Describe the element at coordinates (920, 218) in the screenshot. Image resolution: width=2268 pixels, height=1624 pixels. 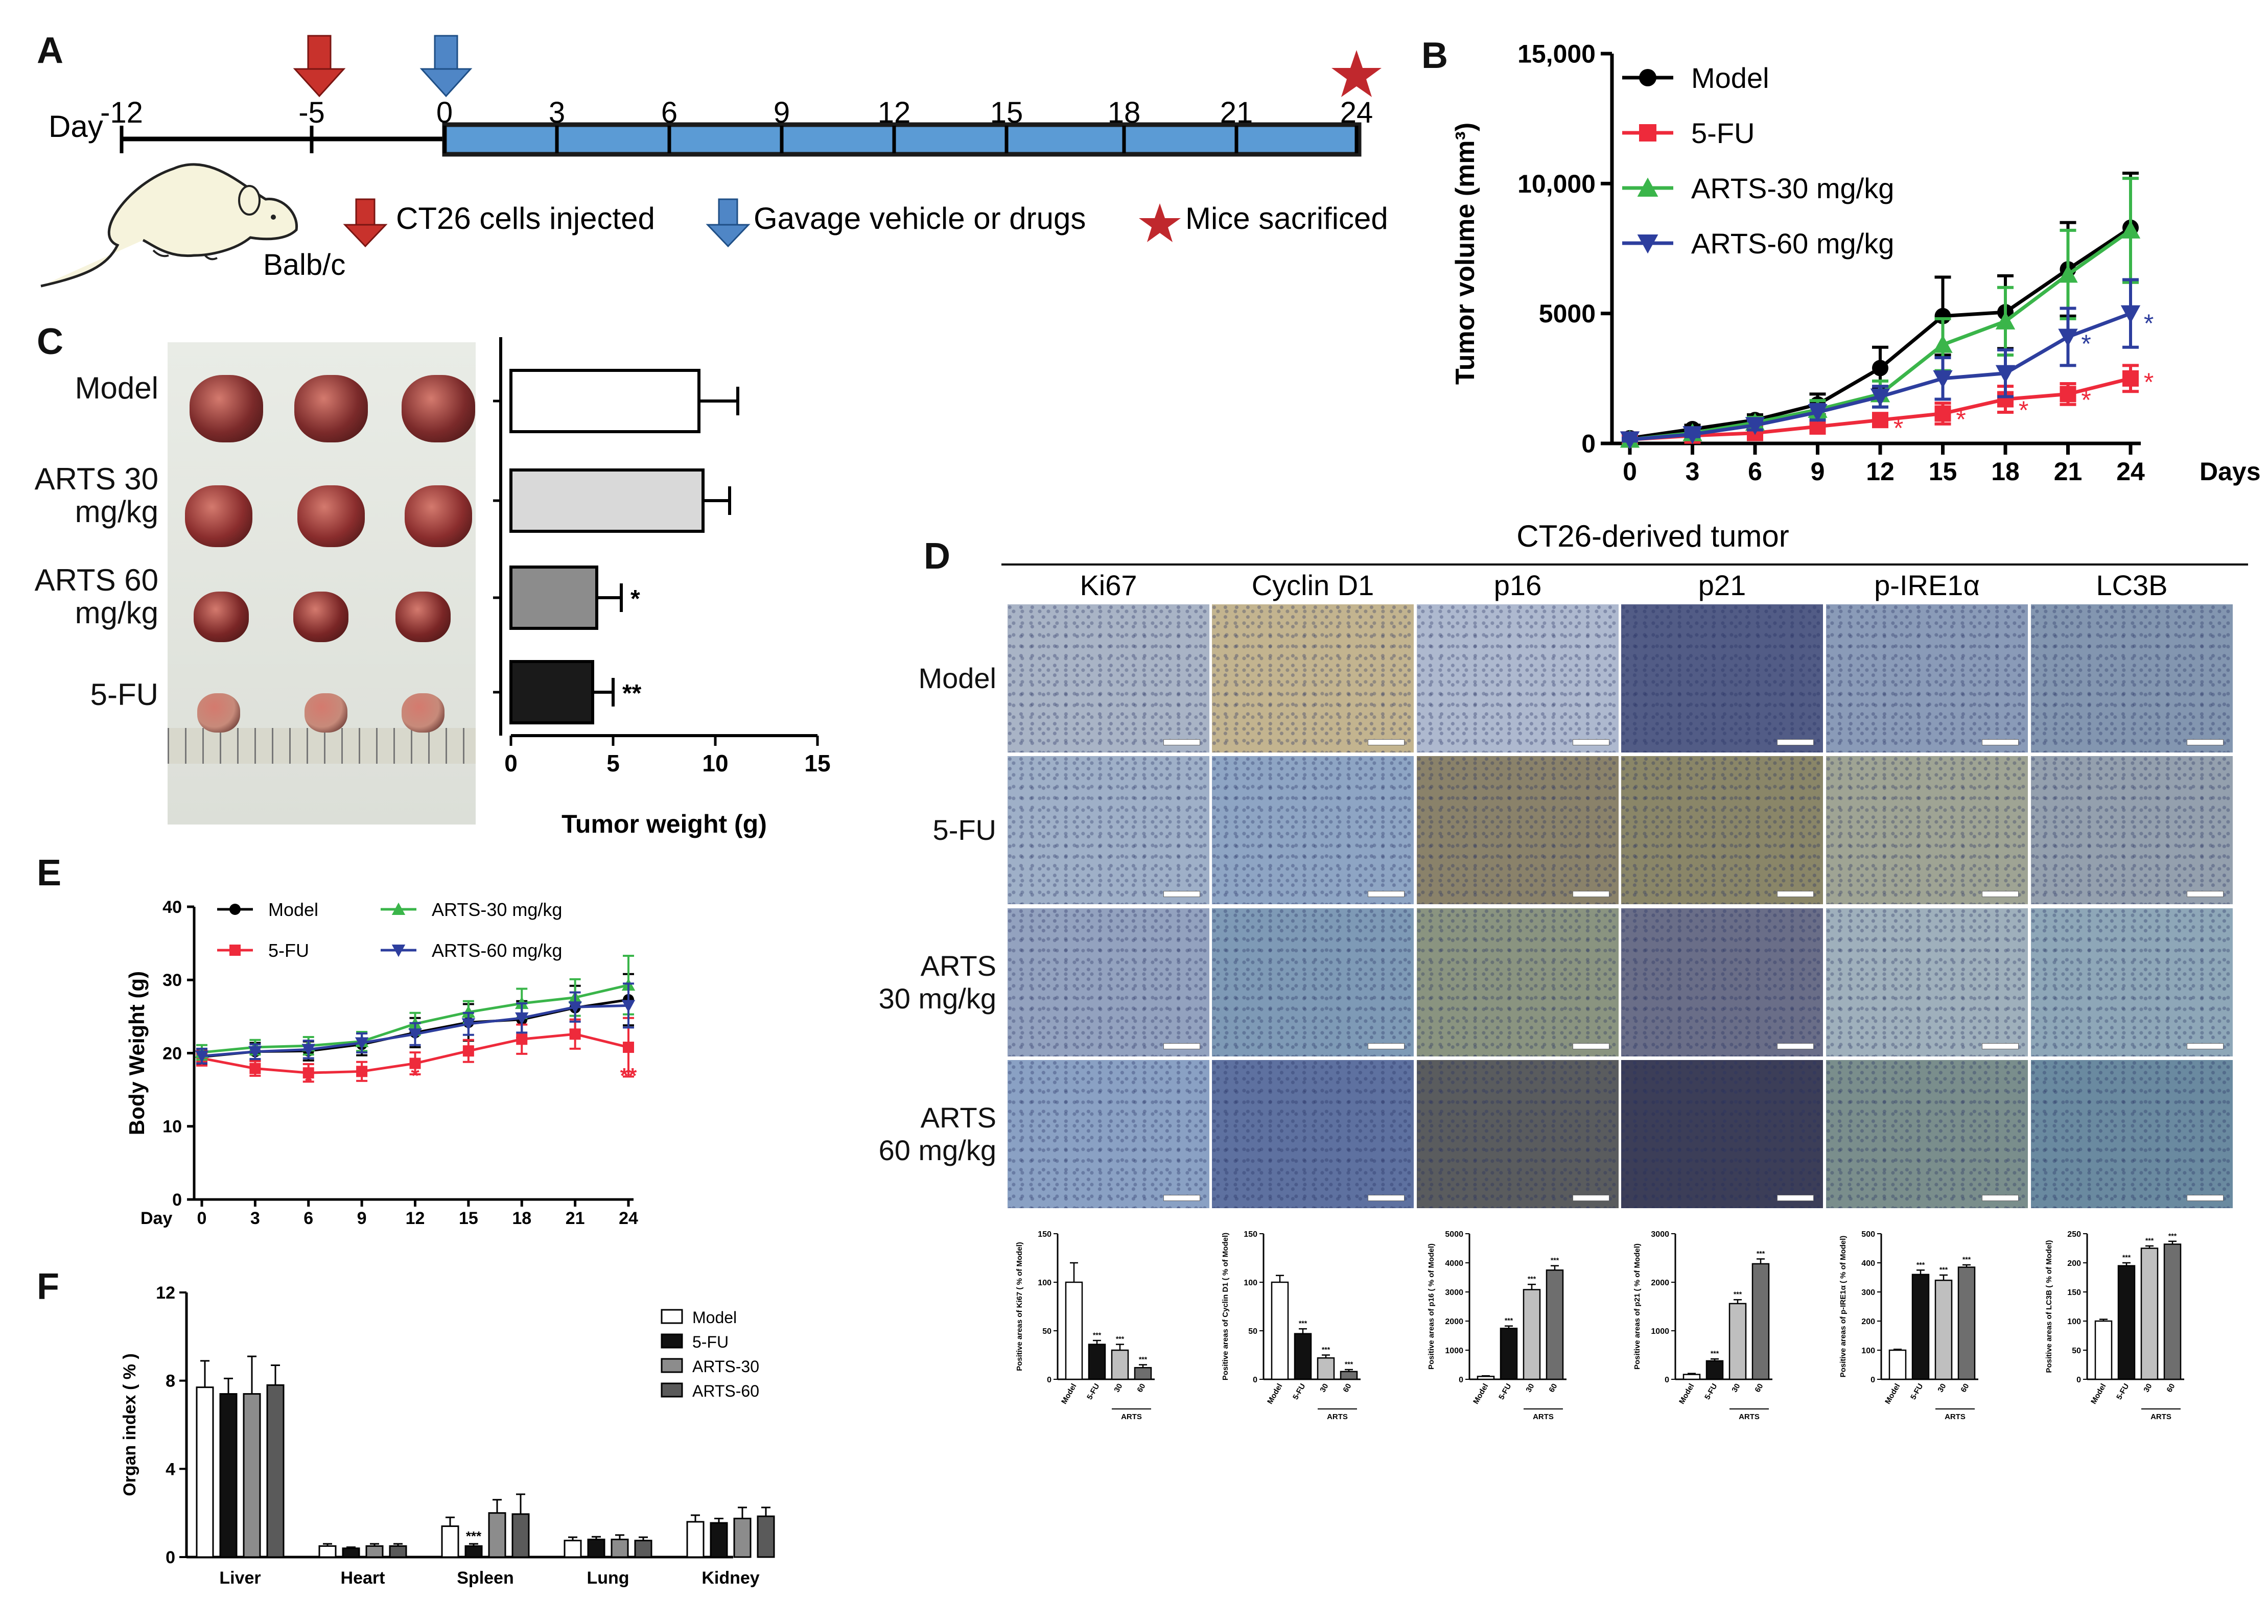
I see `legend-gavage-label: Gavage vehicle or drugs` at that location.